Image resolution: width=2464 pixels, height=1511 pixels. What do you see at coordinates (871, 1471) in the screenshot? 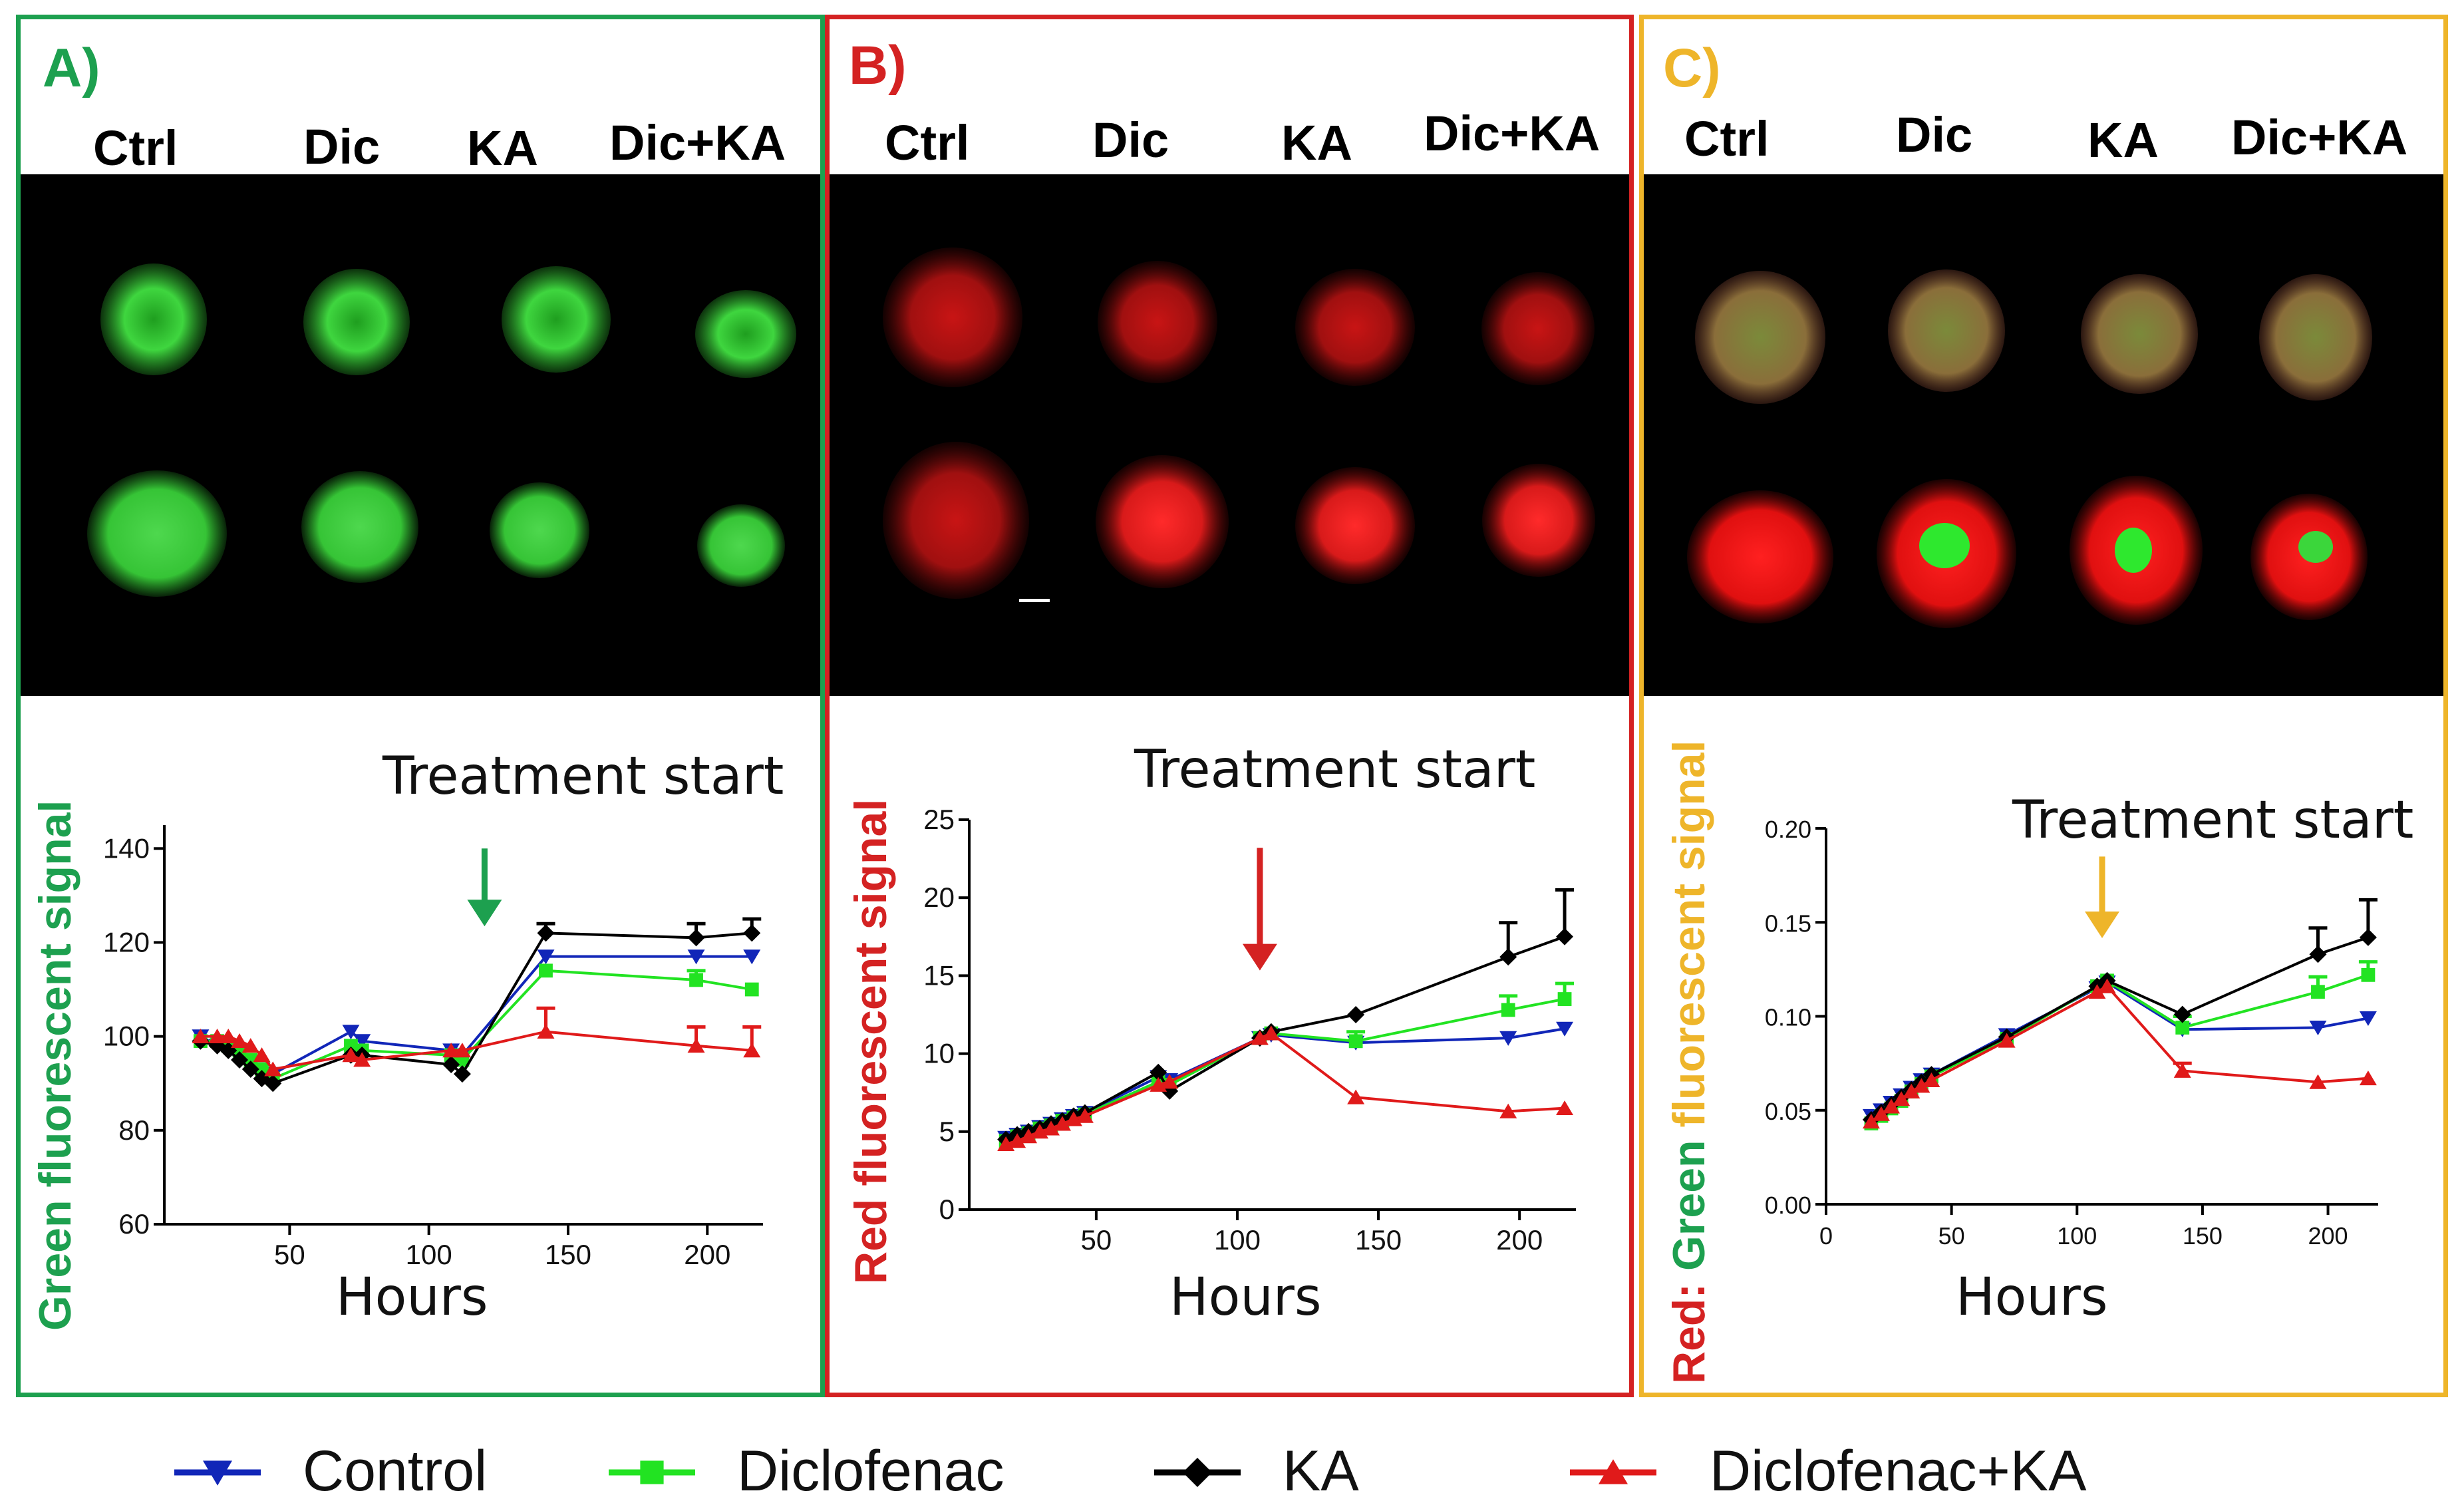
I see `legend-diclofenac-label: Diclofenac` at bounding box center [871, 1471].